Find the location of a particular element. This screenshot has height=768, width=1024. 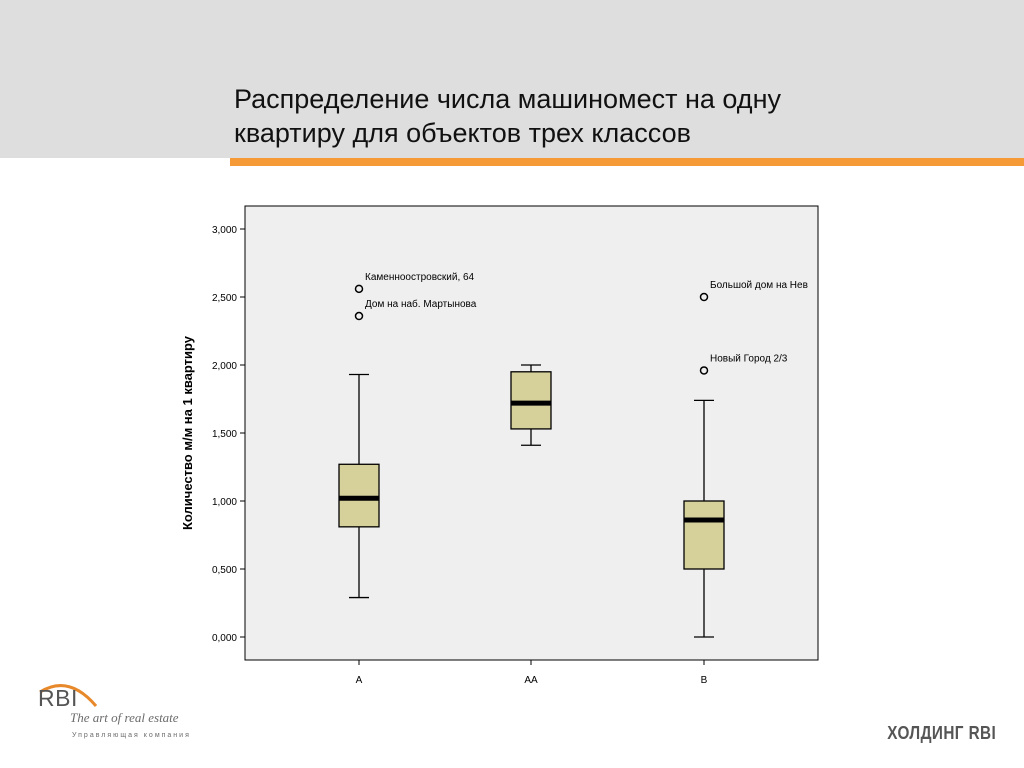

box-a is located at coordinates (359, 495).